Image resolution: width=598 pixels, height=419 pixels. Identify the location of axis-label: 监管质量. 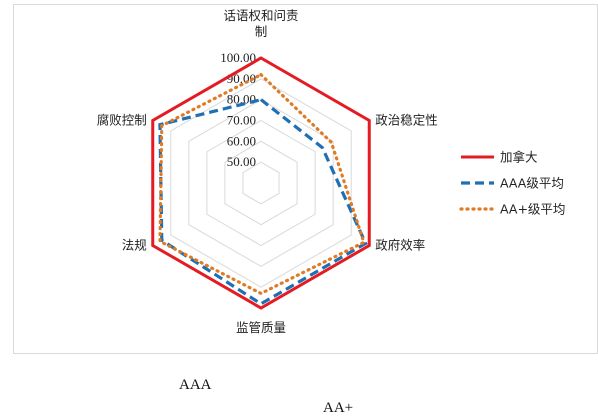
(261, 327).